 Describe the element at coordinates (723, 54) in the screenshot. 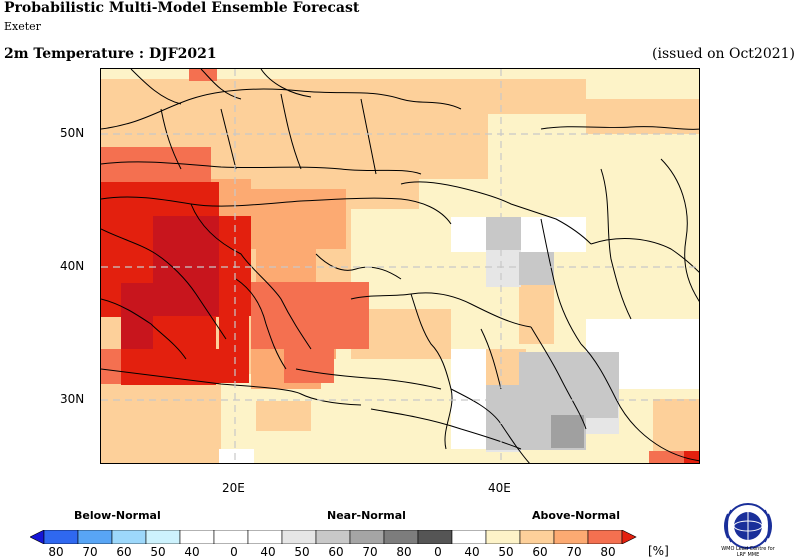

I see `issued-date: (issued on Oct2021)` at that location.